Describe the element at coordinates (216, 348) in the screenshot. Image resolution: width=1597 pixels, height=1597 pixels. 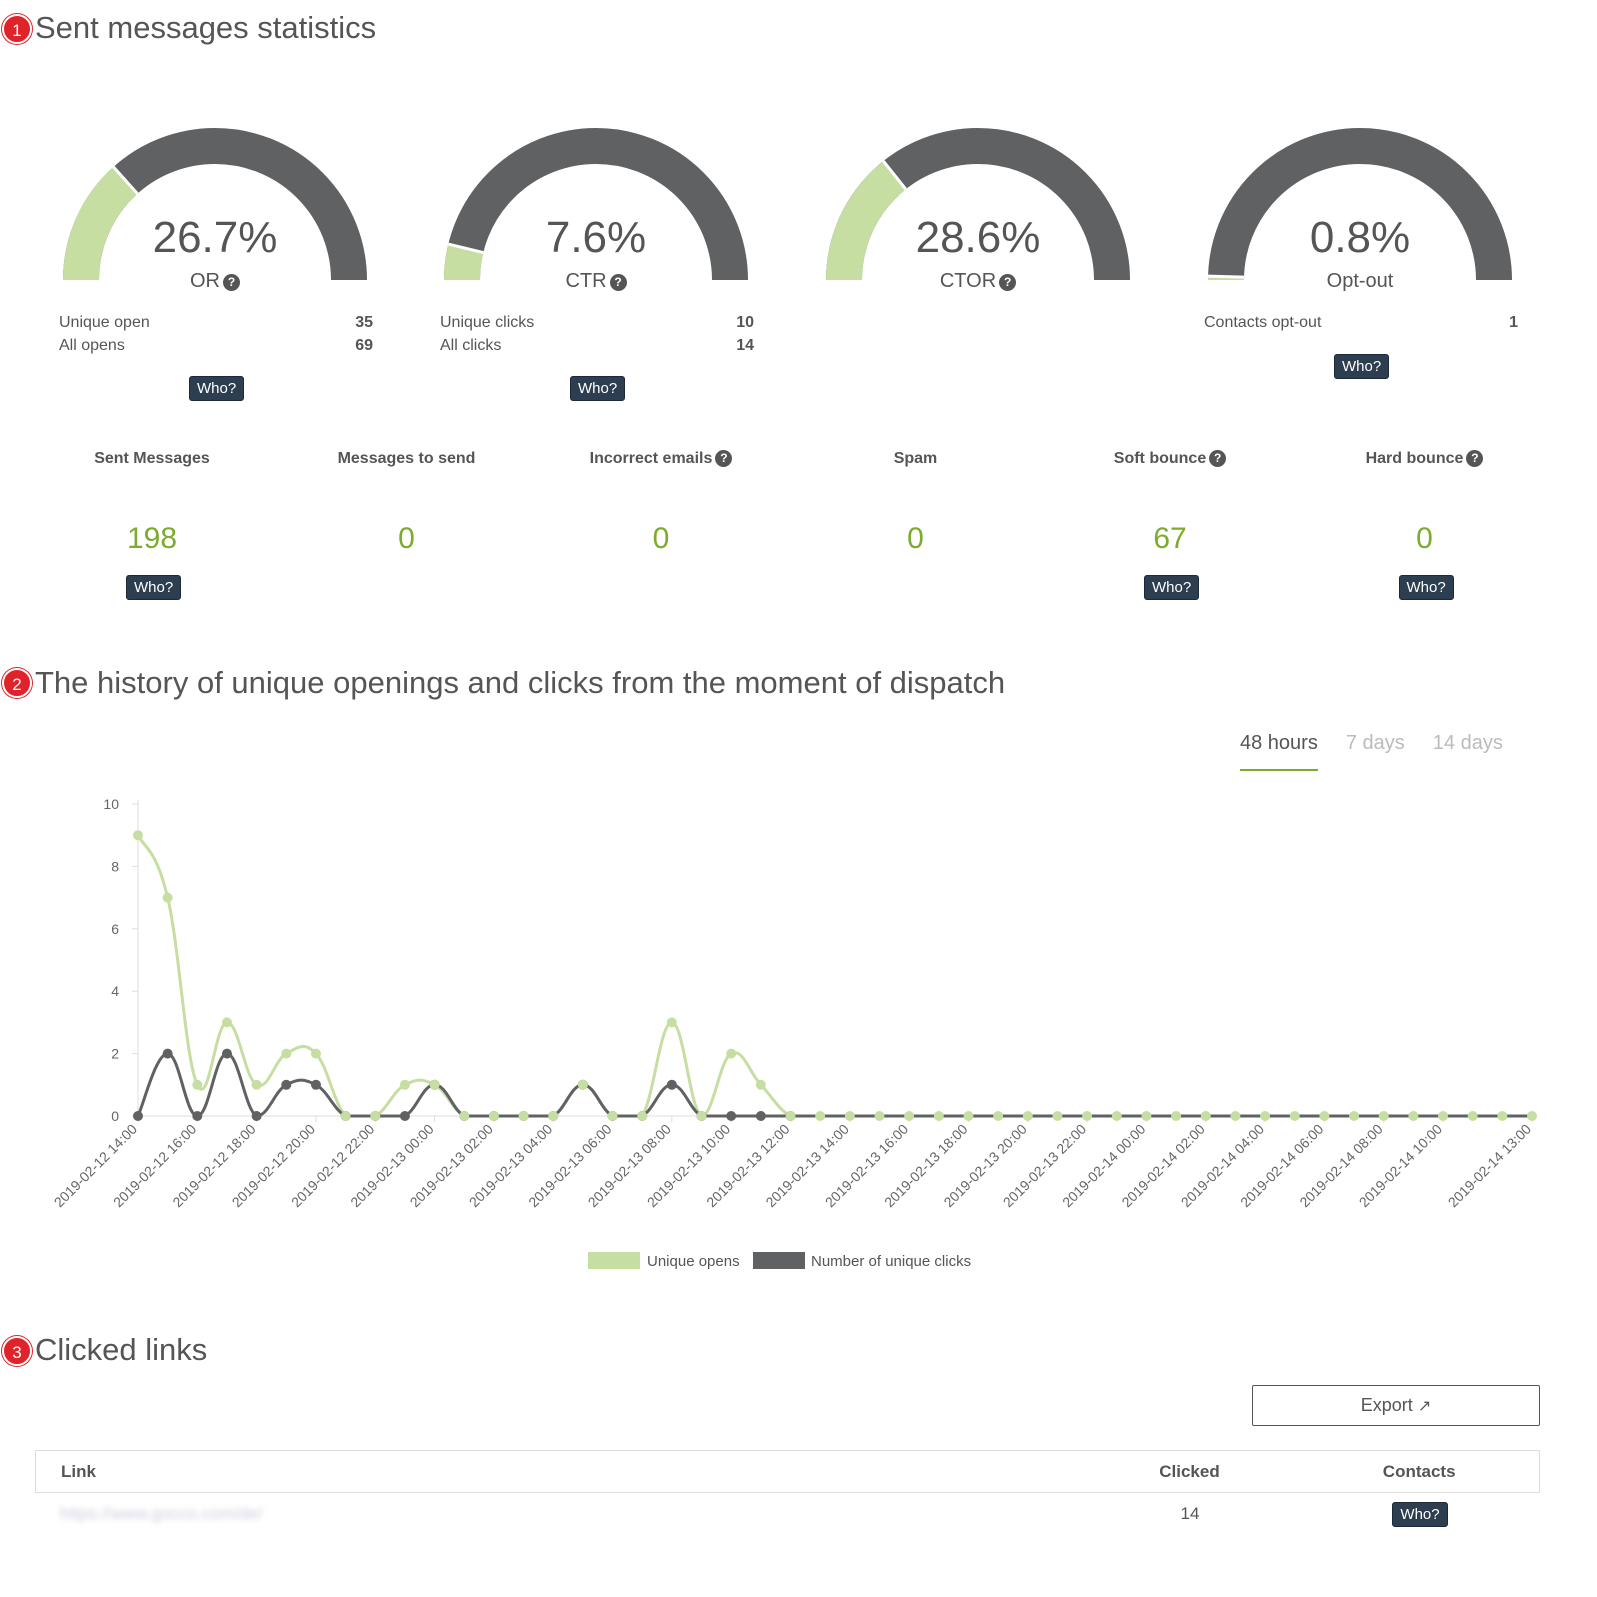
I see `stat-row: All opens 69` at that location.